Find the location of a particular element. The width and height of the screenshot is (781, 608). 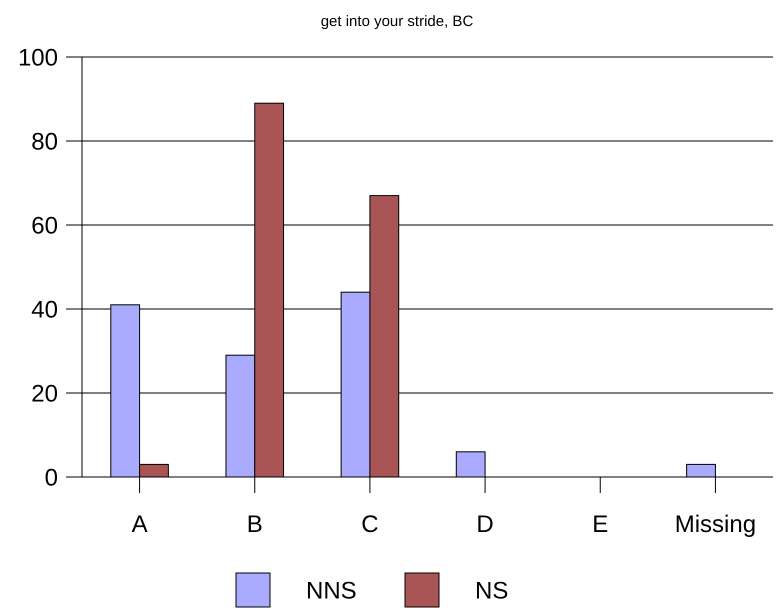

y-tick-label: 40 is located at coordinates (44, 310).